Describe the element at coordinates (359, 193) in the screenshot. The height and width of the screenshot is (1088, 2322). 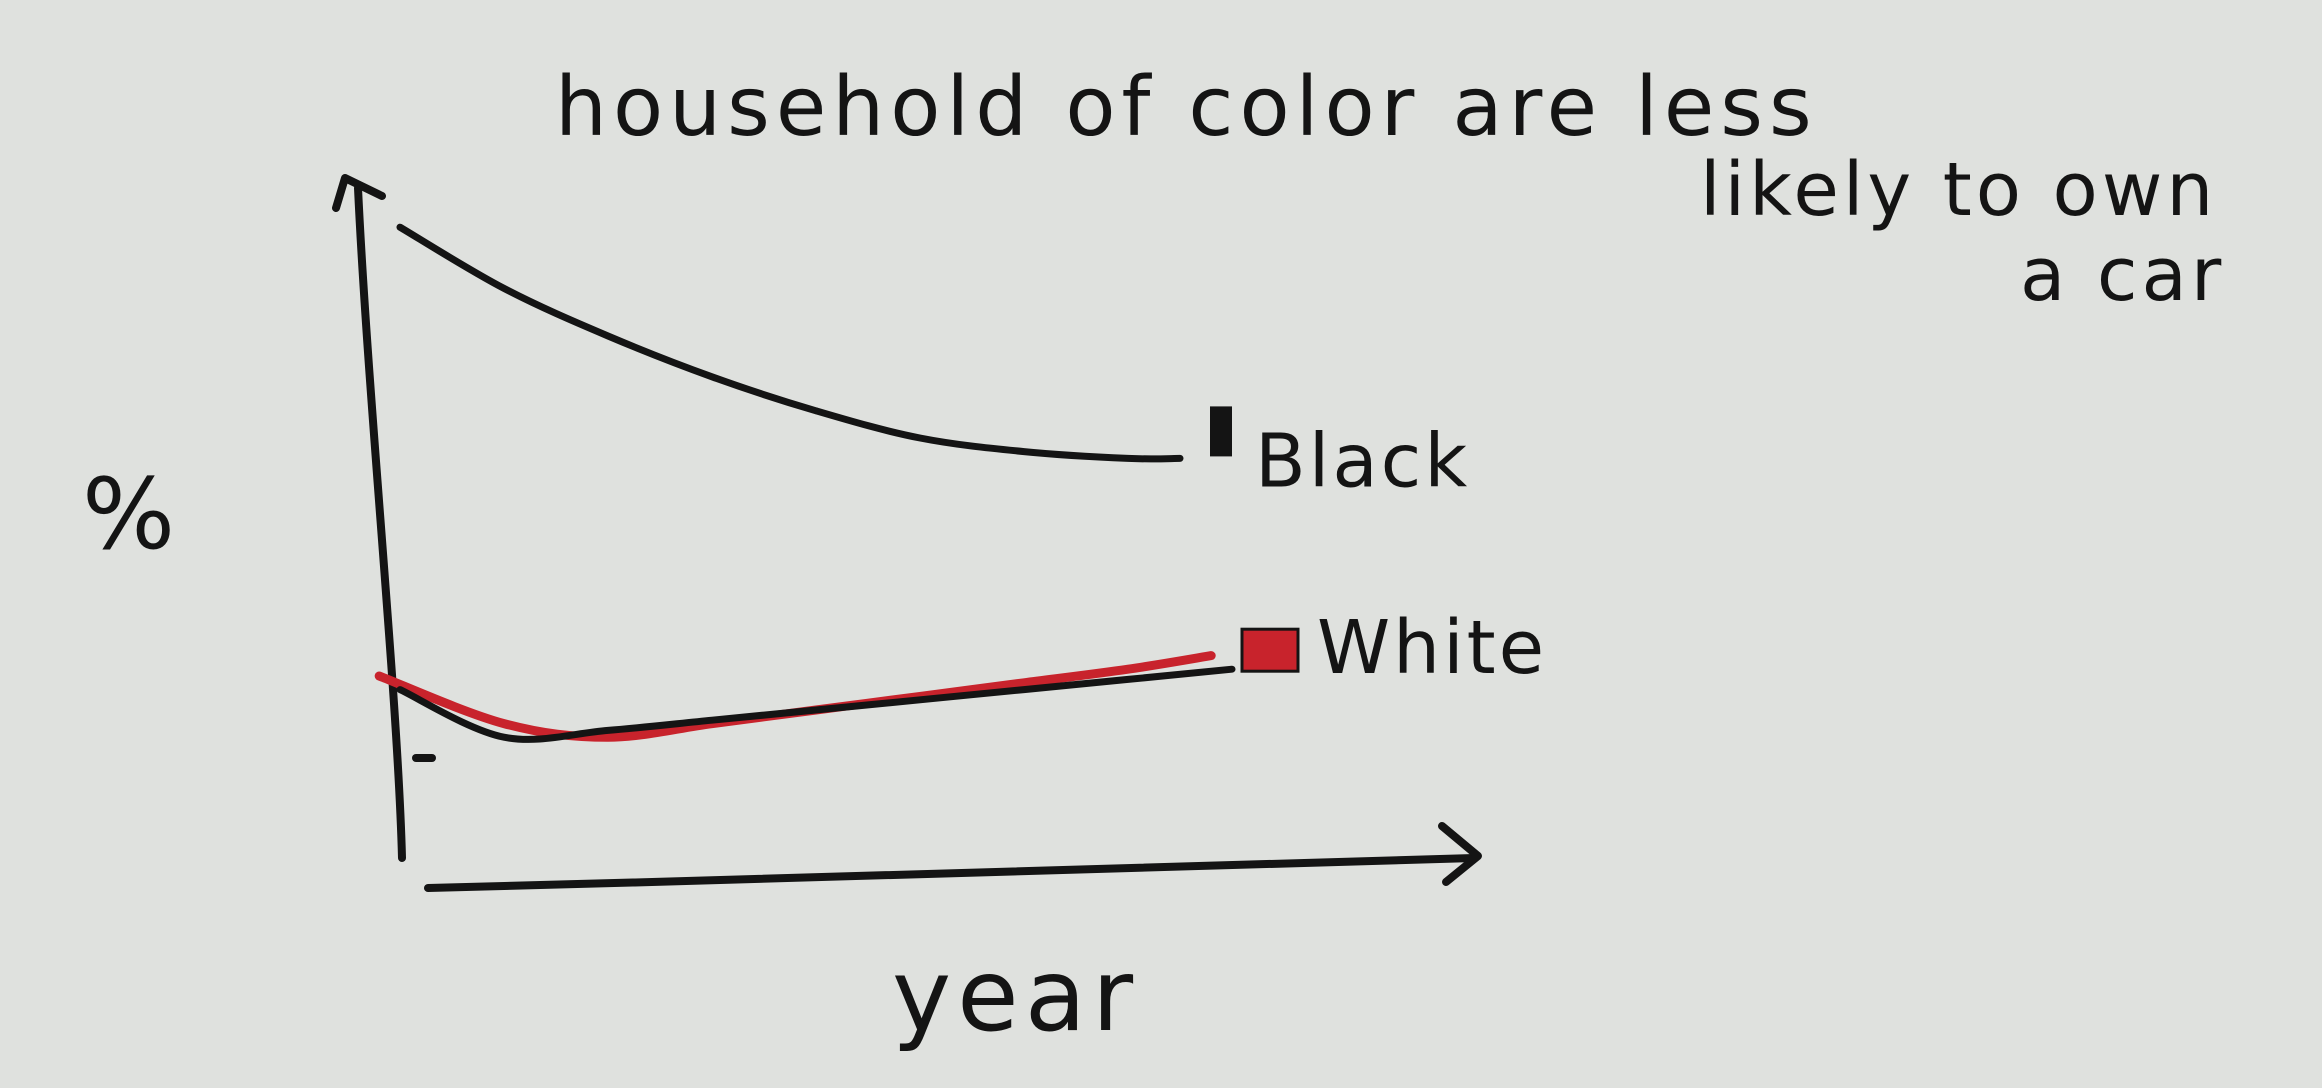
I see `y-axis-arrowhead-icon` at that location.